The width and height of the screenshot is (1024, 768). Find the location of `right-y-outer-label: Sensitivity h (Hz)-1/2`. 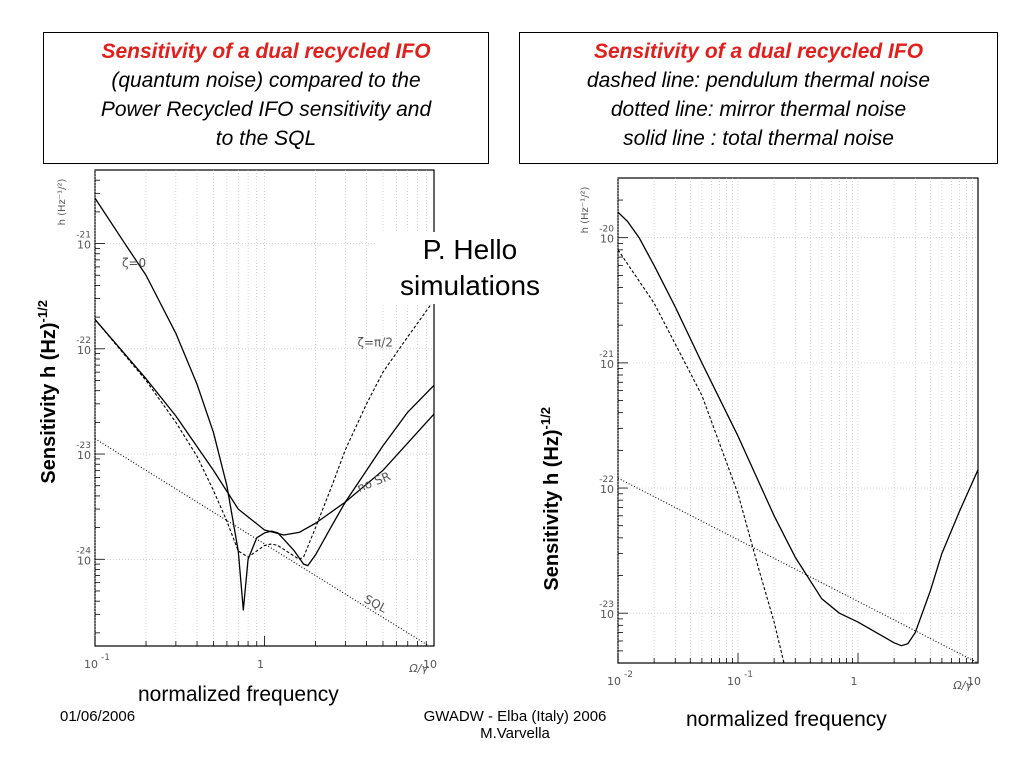

right-y-outer-label: Sensitivity h (Hz)-1/2 is located at coordinates (551, 499).